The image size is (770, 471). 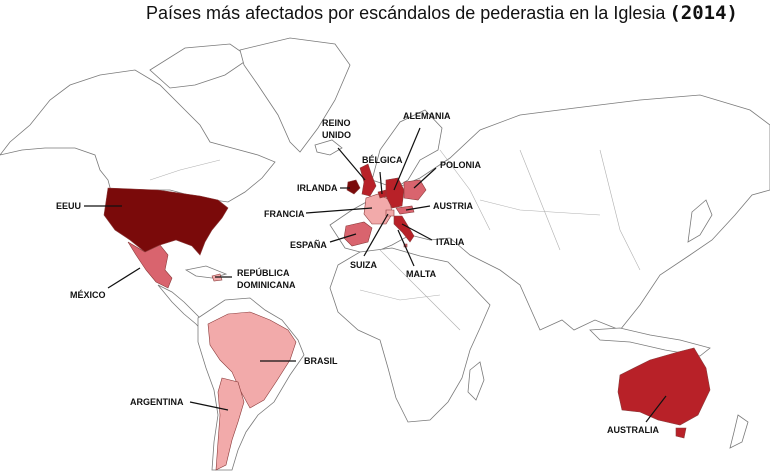 I want to click on country-irlanda, so click(x=353, y=187).